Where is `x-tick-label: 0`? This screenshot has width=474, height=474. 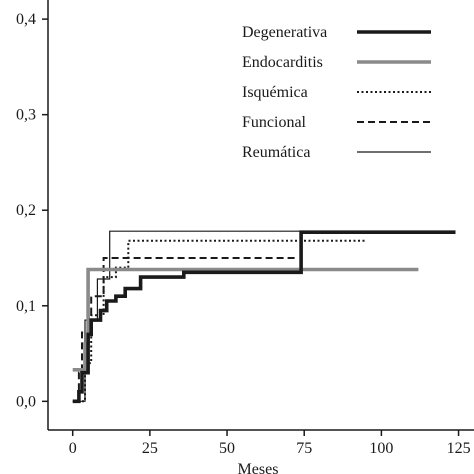
x-tick-label: 0 is located at coordinates (73, 448).